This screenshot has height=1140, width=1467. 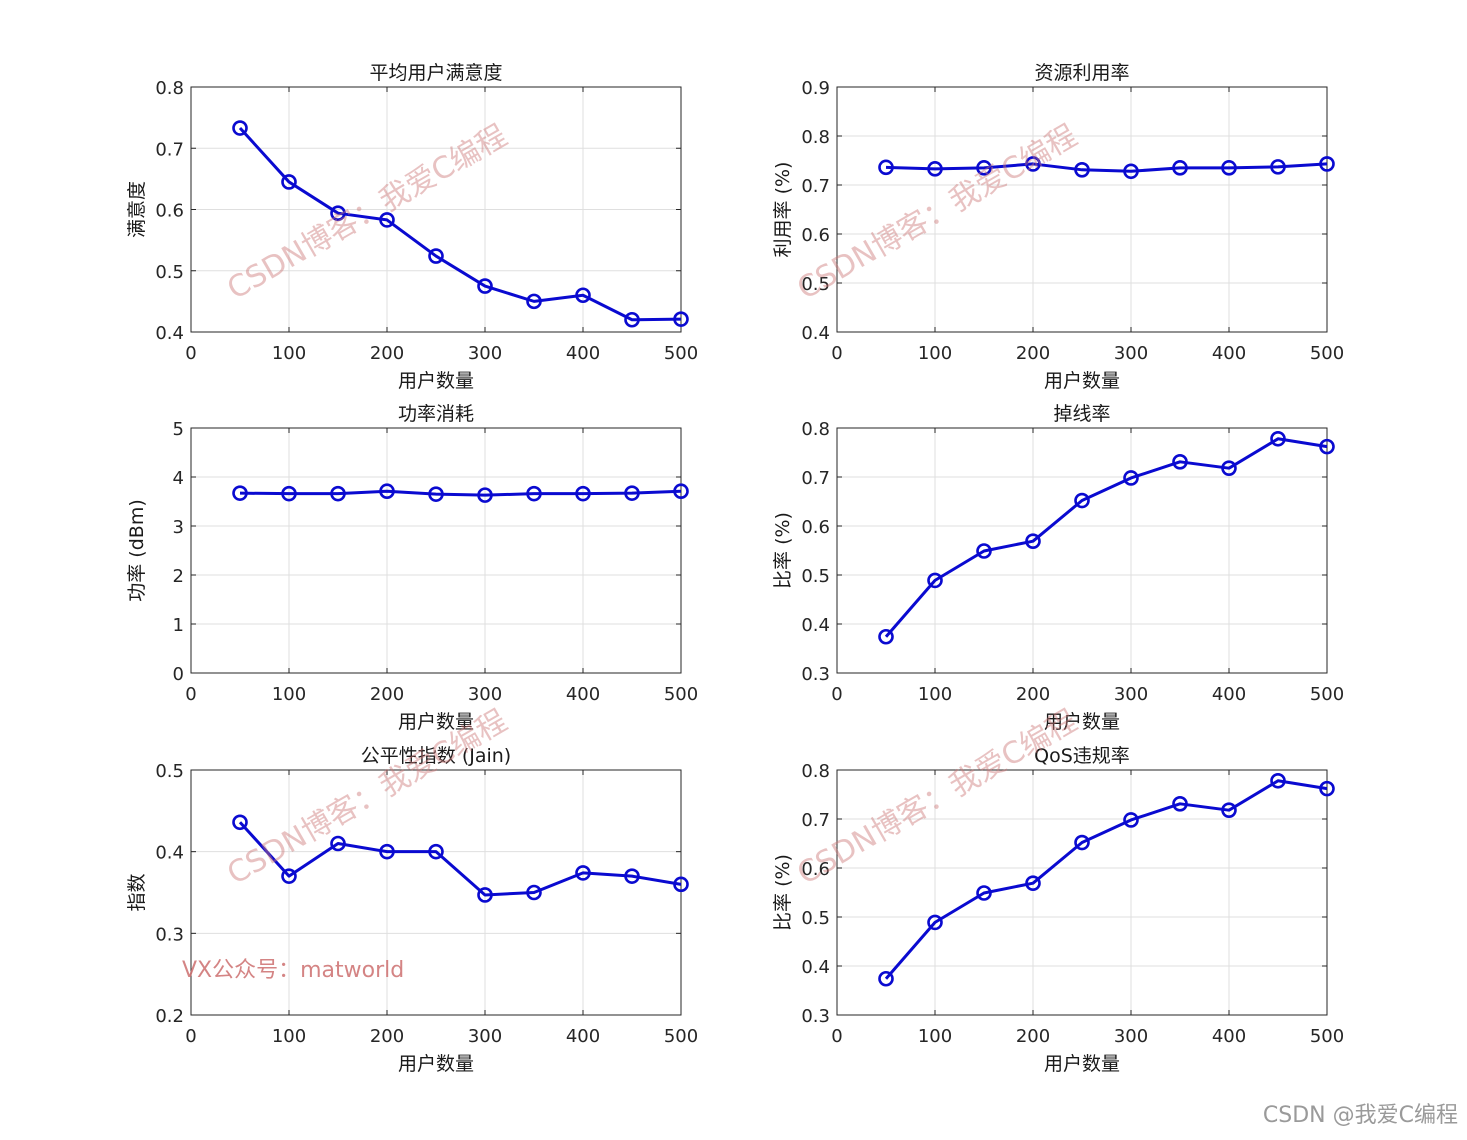 What do you see at coordinates (178, 527) in the screenshot?
I see `y-tick-label: 3` at bounding box center [178, 527].